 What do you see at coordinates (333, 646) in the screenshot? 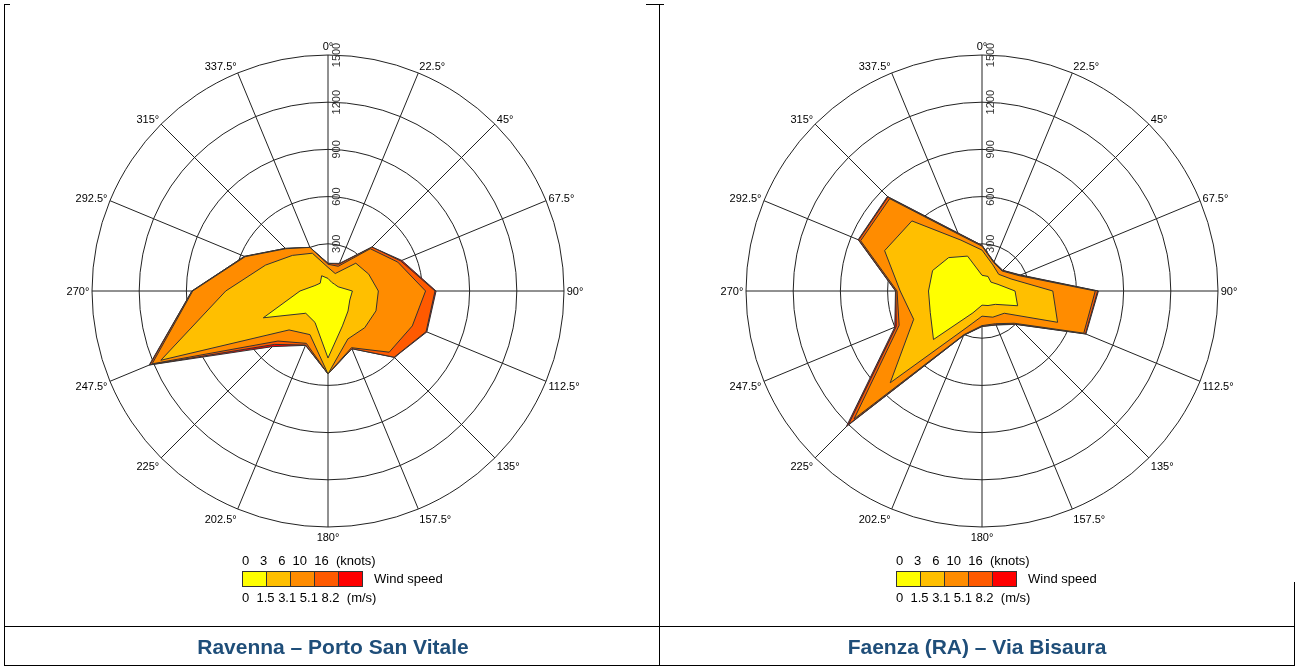
I see `text: Ravenna – Porto San Vitale` at bounding box center [333, 646].